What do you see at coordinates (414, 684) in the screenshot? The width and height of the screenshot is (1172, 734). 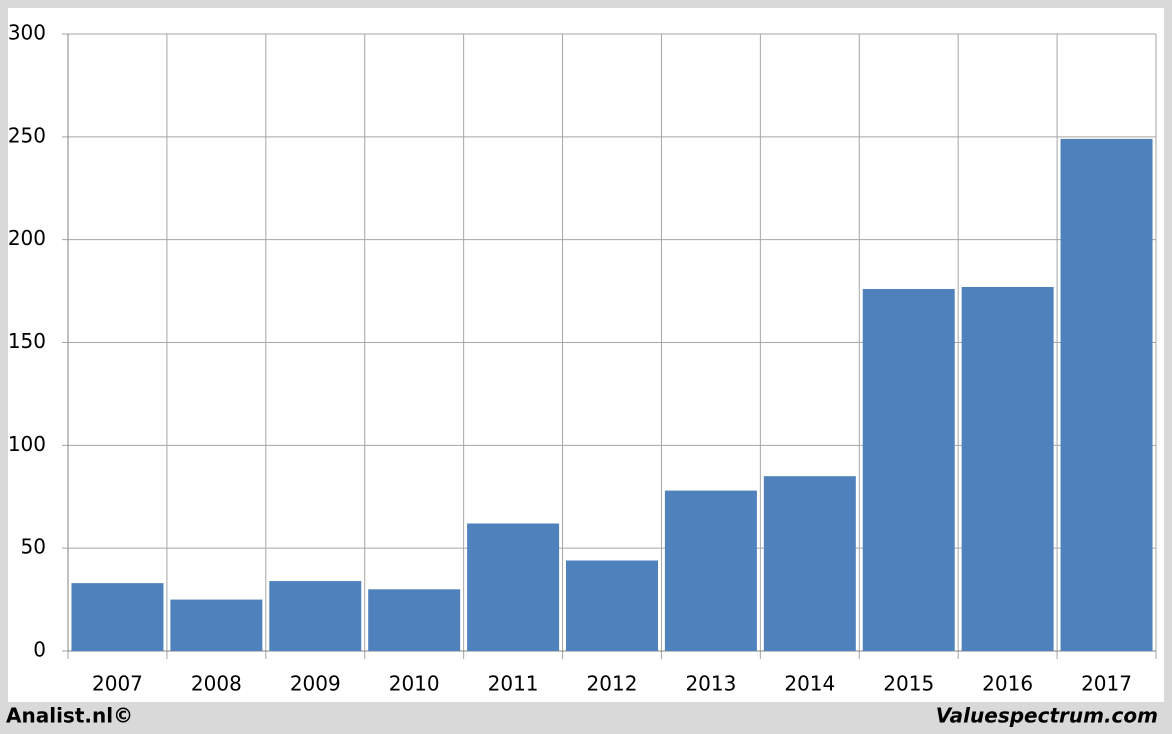 I see `x-tick-label: 2010` at bounding box center [414, 684].